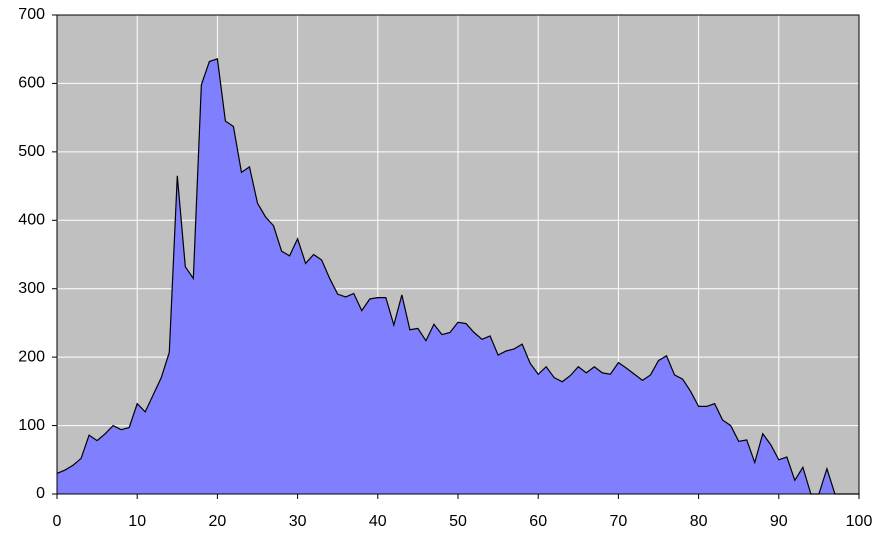 This screenshot has height=537, width=879. I want to click on y-tick-label: 600, so click(31, 83).